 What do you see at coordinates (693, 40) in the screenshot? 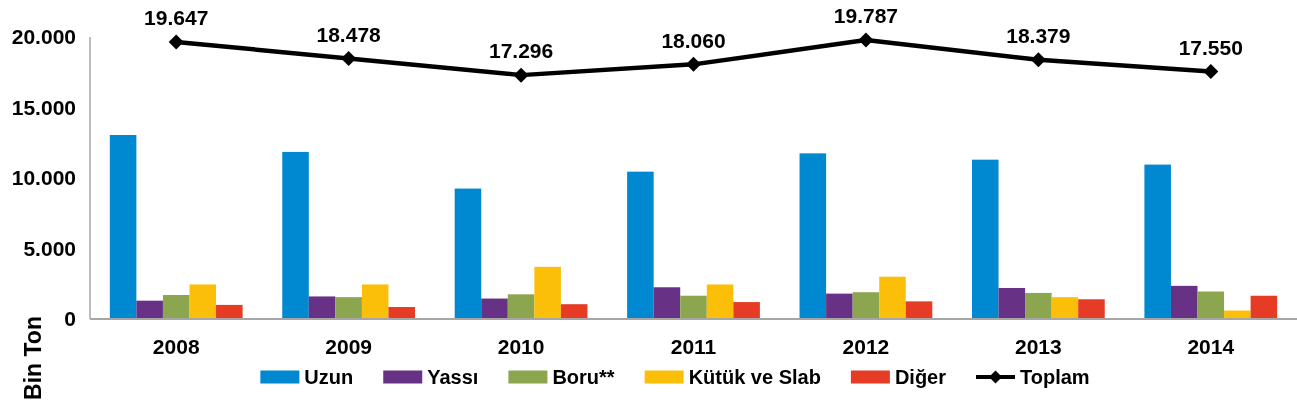
I see `data-label: 18.060` at bounding box center [693, 40].